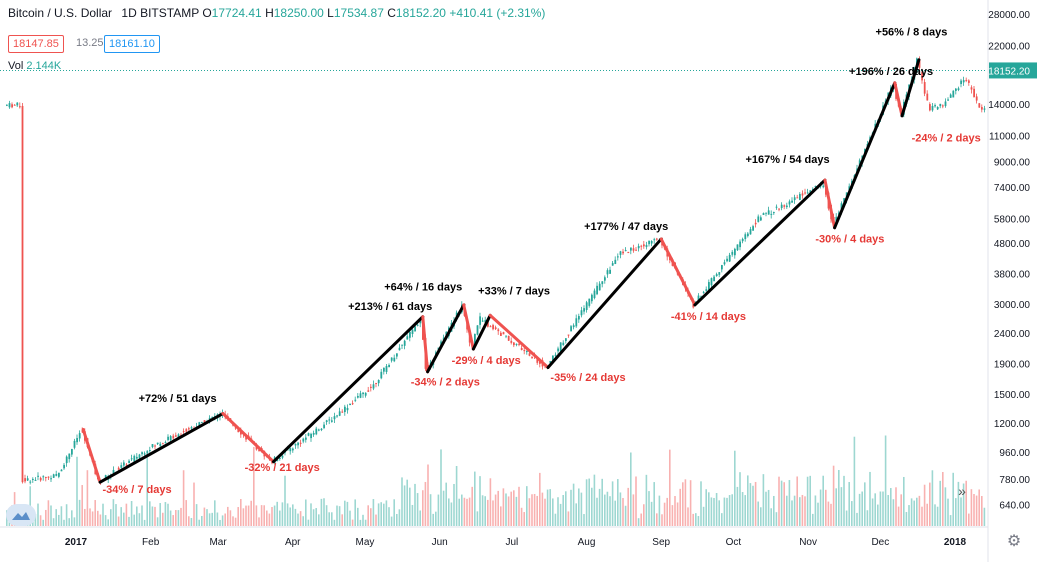 Image resolution: width=1037 pixels, height=562 pixels. Describe the element at coordinates (60, 13) in the screenshot. I see `symbol-name: Bitcoin / U.S. Dollar` at that location.